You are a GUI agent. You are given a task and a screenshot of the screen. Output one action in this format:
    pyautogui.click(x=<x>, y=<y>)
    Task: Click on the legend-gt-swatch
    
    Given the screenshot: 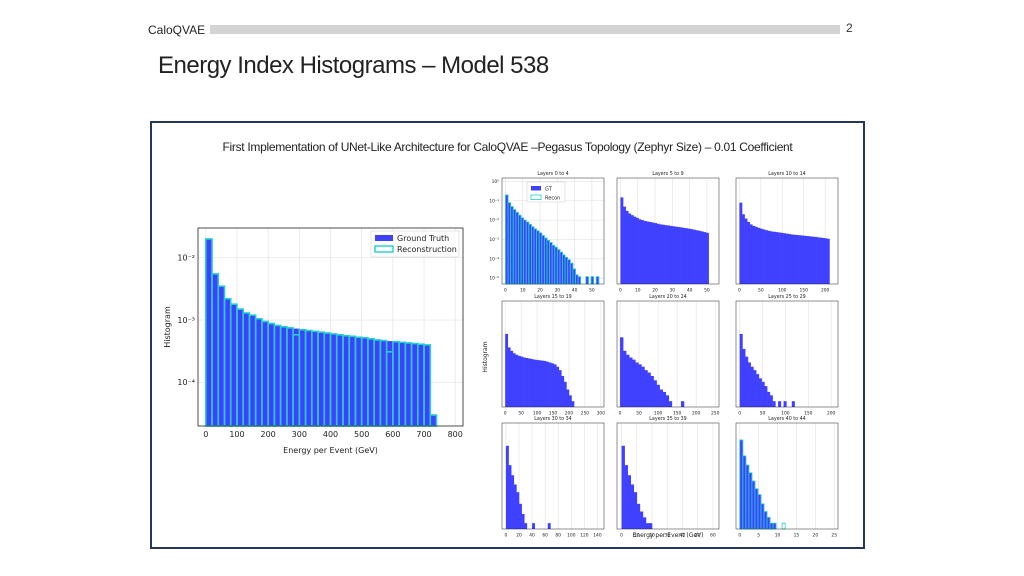 What is the action you would take?
    pyautogui.click(x=536, y=188)
    